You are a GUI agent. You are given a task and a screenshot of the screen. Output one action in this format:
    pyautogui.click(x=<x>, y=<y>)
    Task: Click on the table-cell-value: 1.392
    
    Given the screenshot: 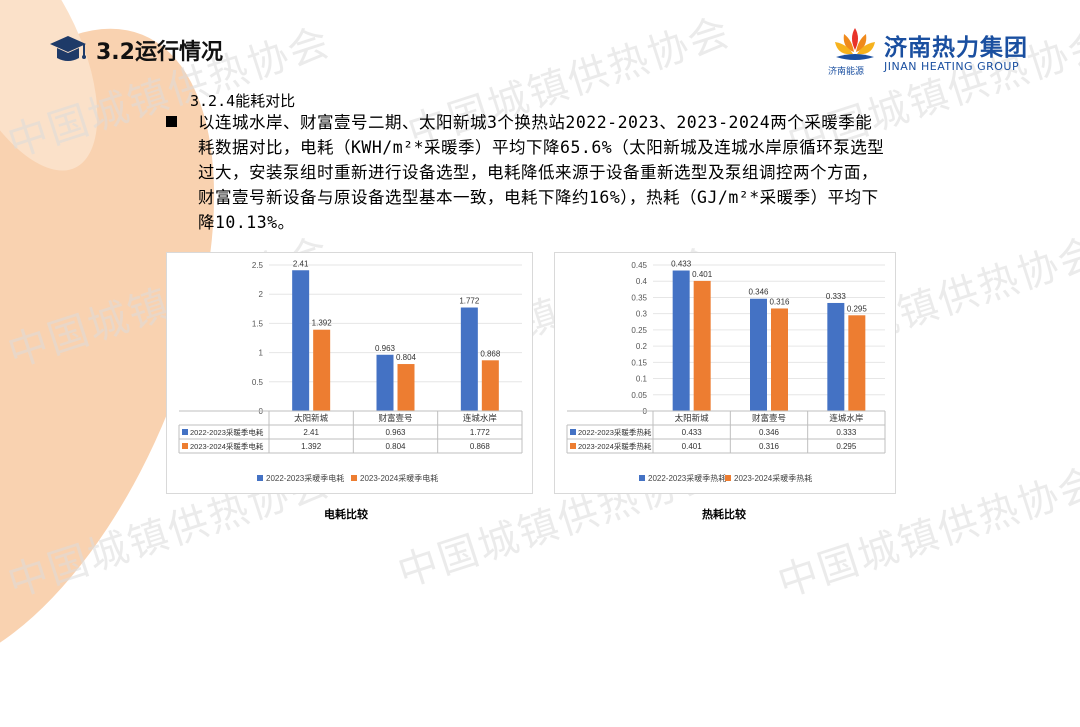 What is the action you would take?
    pyautogui.click(x=311, y=446)
    